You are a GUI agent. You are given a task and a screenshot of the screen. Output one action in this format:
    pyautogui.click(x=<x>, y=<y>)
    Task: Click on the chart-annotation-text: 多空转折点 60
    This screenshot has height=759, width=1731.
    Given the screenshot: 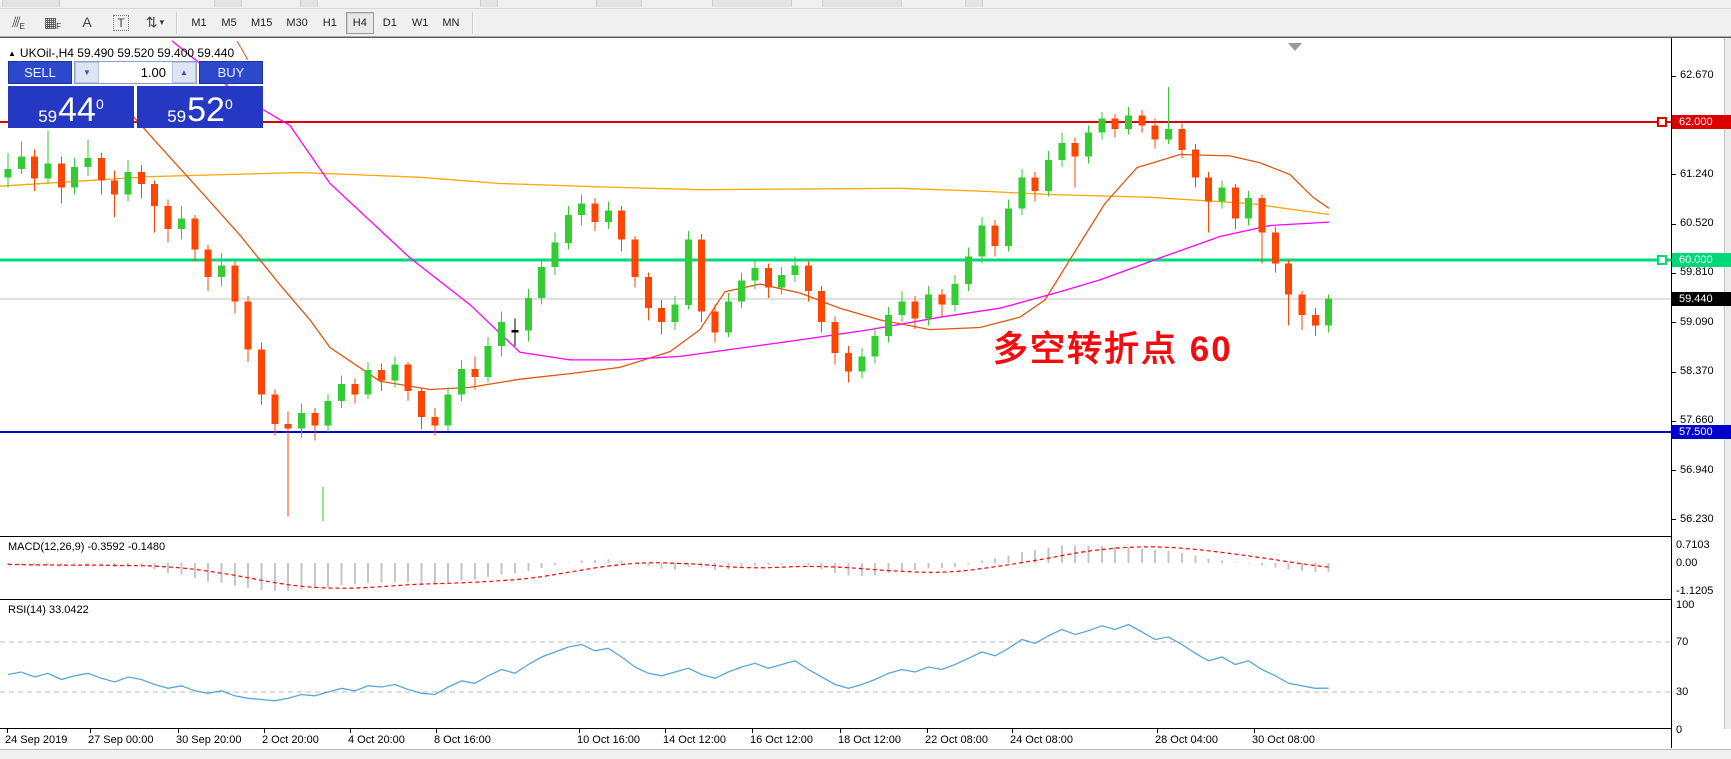 What is the action you would take?
    pyautogui.click(x=1113, y=349)
    